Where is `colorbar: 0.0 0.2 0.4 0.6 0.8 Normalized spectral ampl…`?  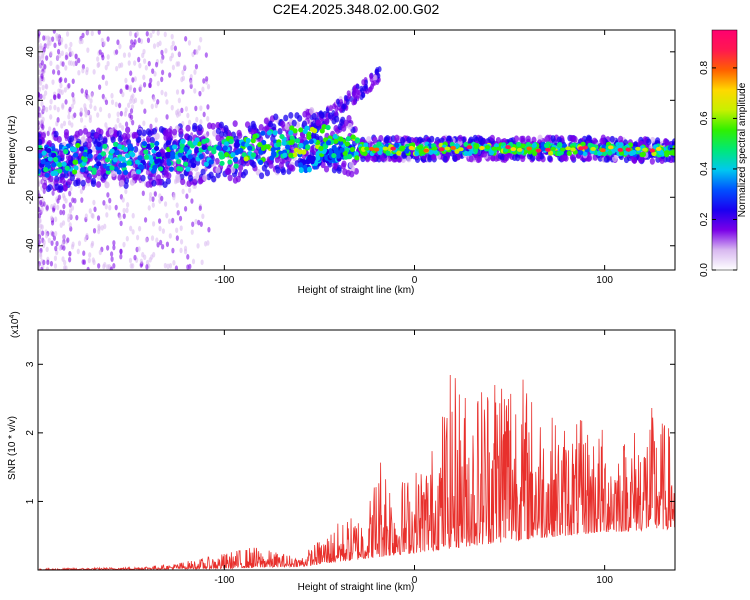 colorbar: 0.0 0.2 0.4 0.6 0.8 Normalized spectral ampl… is located at coordinates (723, 153).